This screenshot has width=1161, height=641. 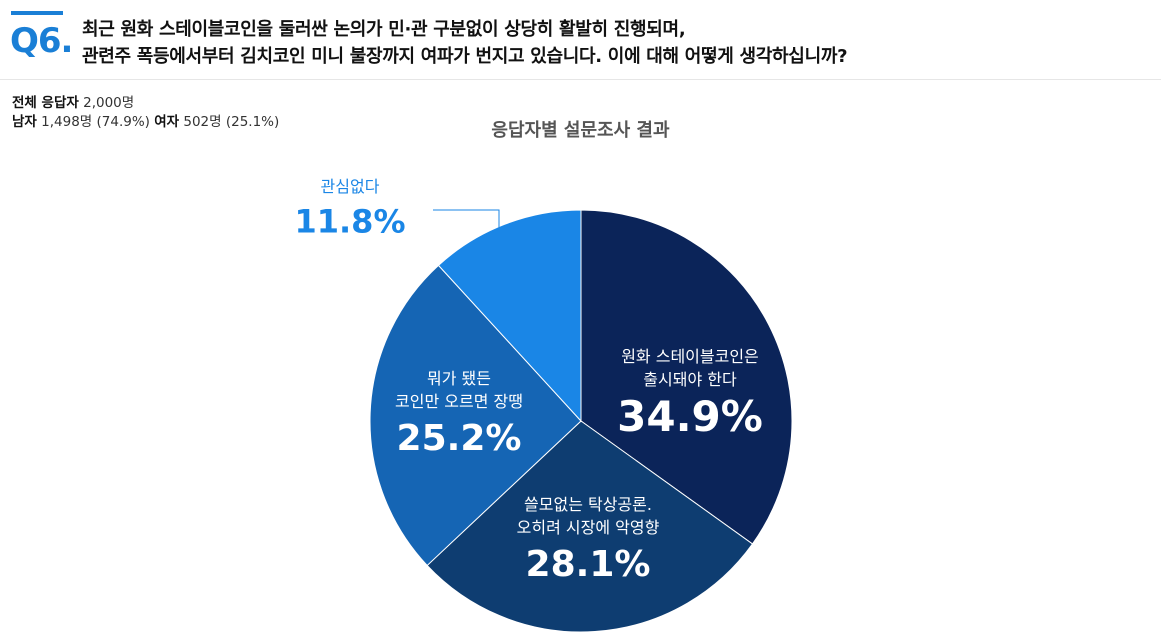 What do you see at coordinates (41, 41) in the screenshot?
I see `question-number: Q6.` at bounding box center [41, 41].